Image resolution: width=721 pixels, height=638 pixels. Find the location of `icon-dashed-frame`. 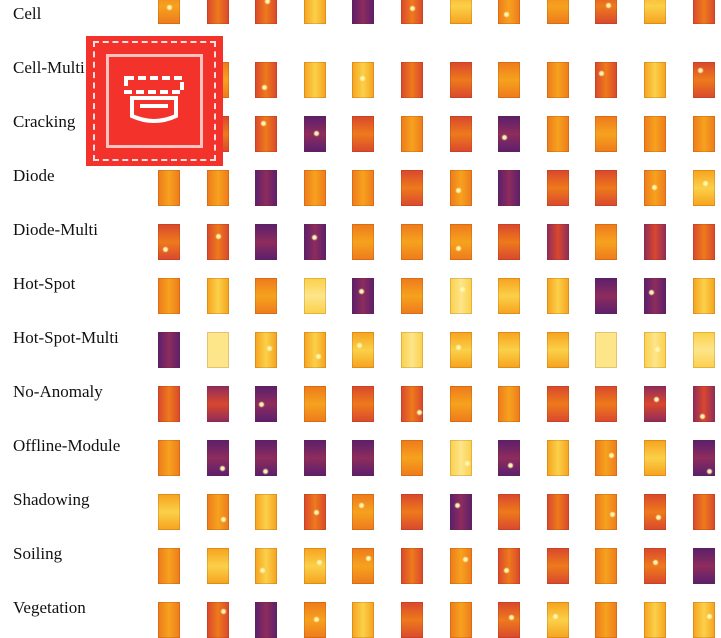

icon-dashed-frame is located at coordinates (154, 101).